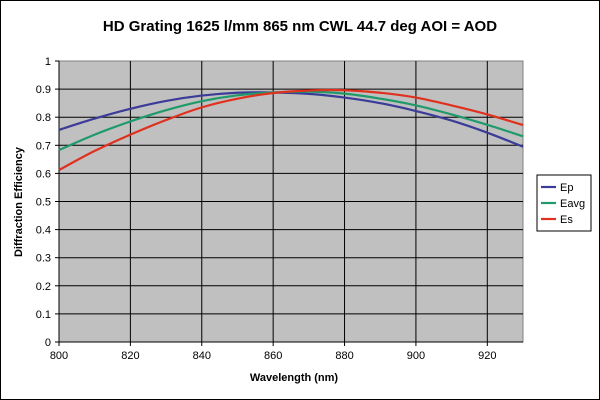  Describe the element at coordinates (130, 356) in the screenshot. I see `x-tick-label: 820` at that location.